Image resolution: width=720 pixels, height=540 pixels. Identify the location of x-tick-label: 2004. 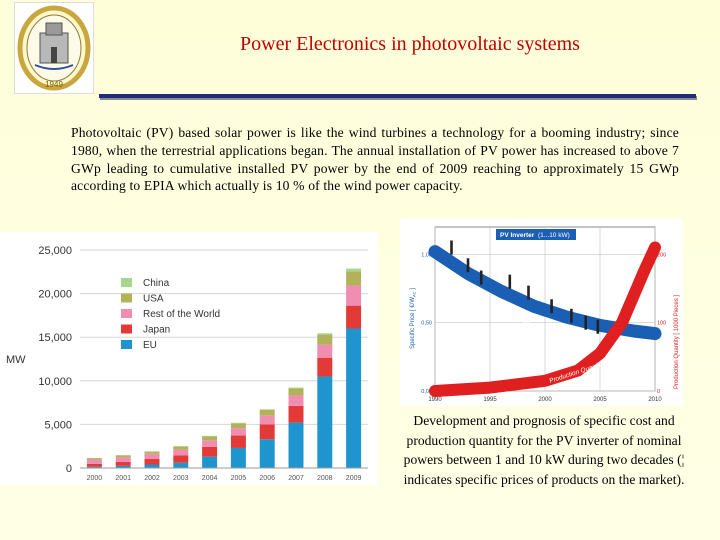
(210, 478).